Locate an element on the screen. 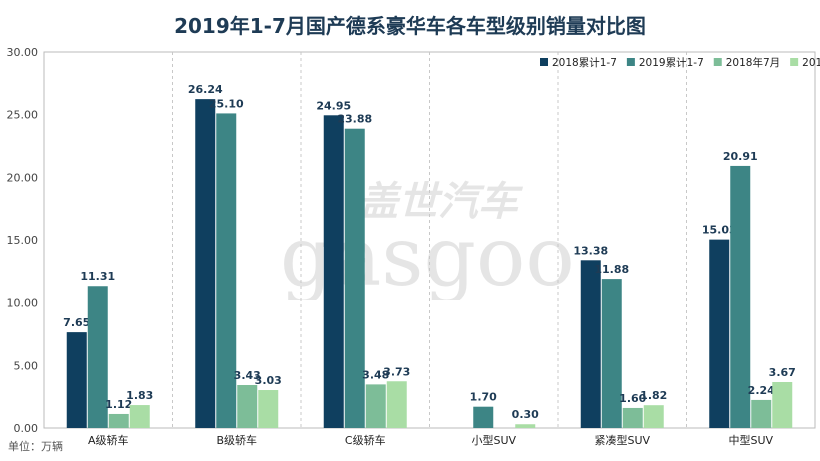 The image size is (820, 461). x-tick-label: B级轿车 is located at coordinates (236, 440).